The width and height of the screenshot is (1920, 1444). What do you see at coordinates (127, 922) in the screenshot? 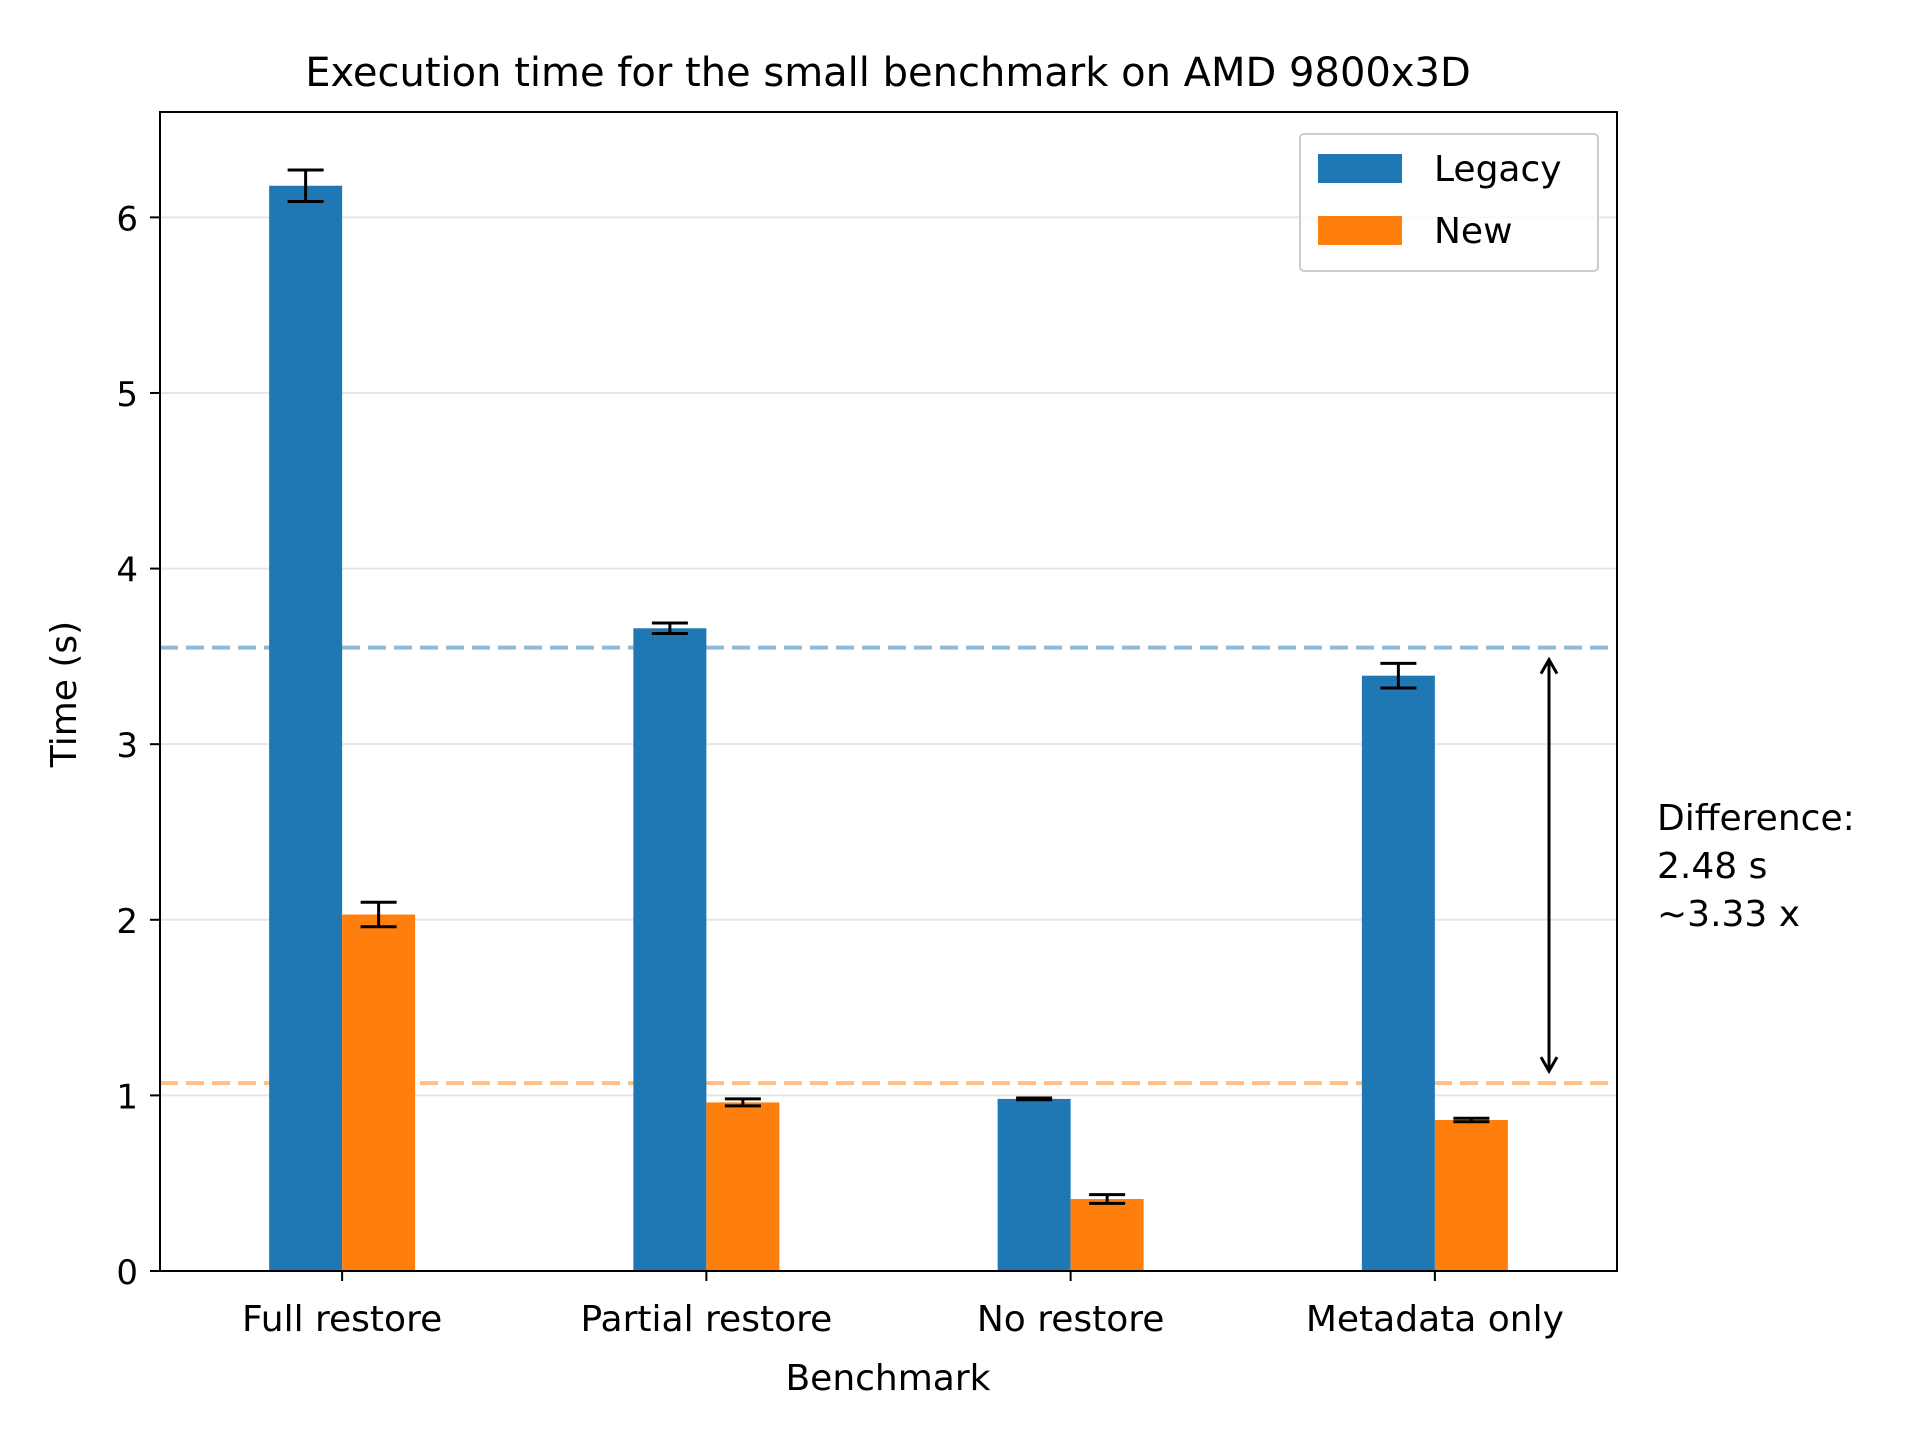
I see `y-tick-label: 2` at bounding box center [127, 922].